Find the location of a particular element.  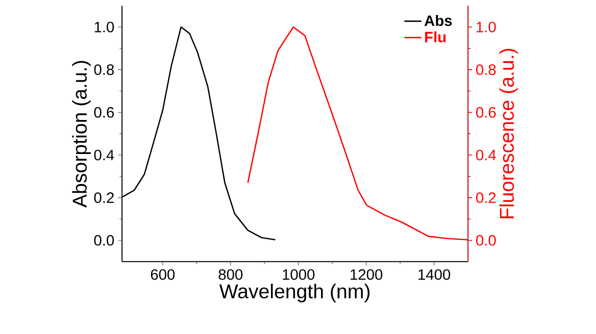

y2-tick-label: 1.0 is located at coordinates (486, 27).